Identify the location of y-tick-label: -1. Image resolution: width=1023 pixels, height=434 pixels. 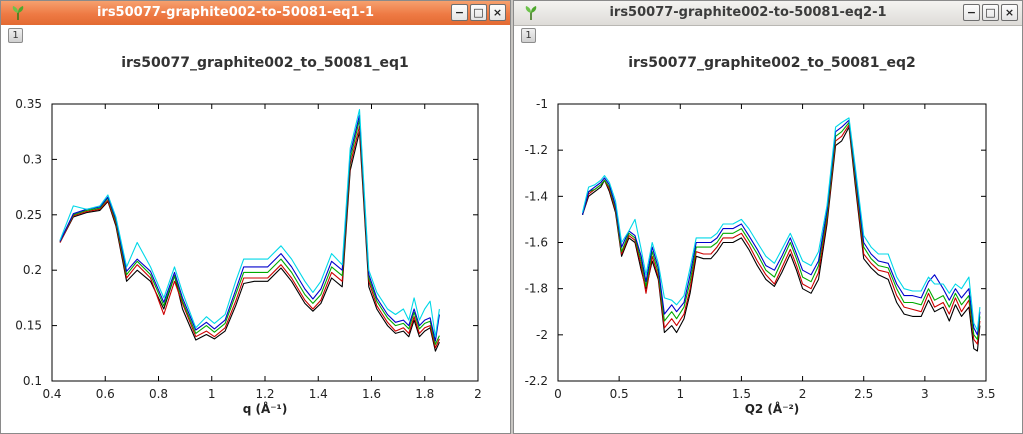
(542, 104).